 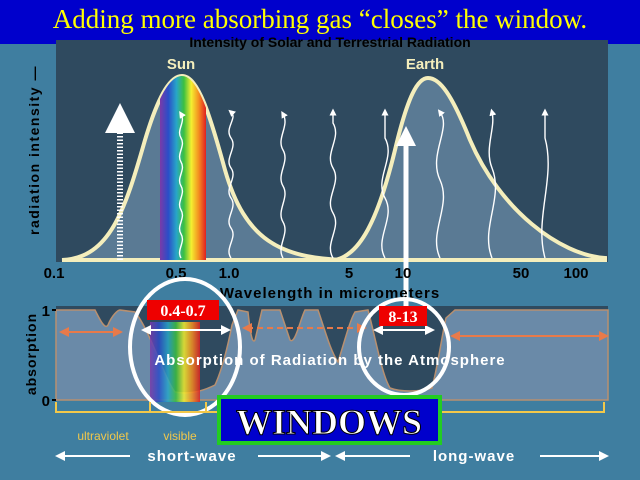 I want to click on earth-label: Earth, so click(x=425, y=64).